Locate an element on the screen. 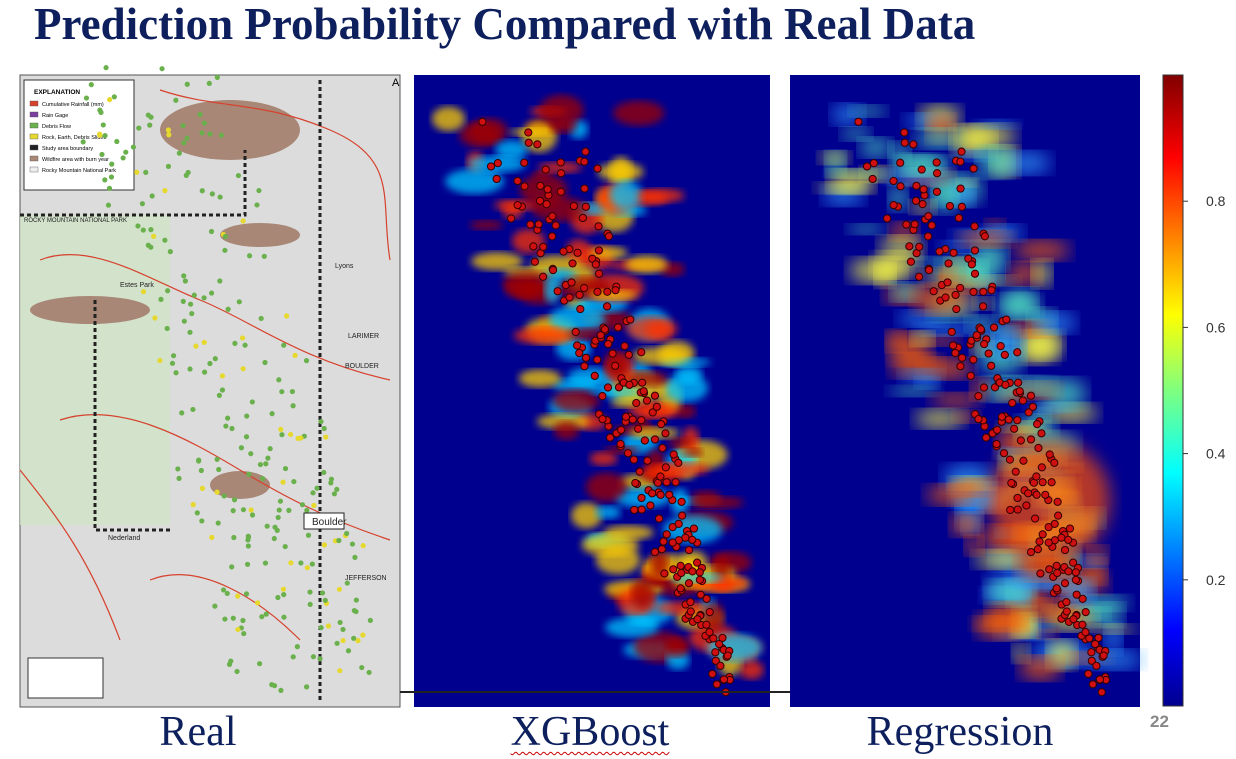  legend-text: Debris Flow is located at coordinates (56, 127).